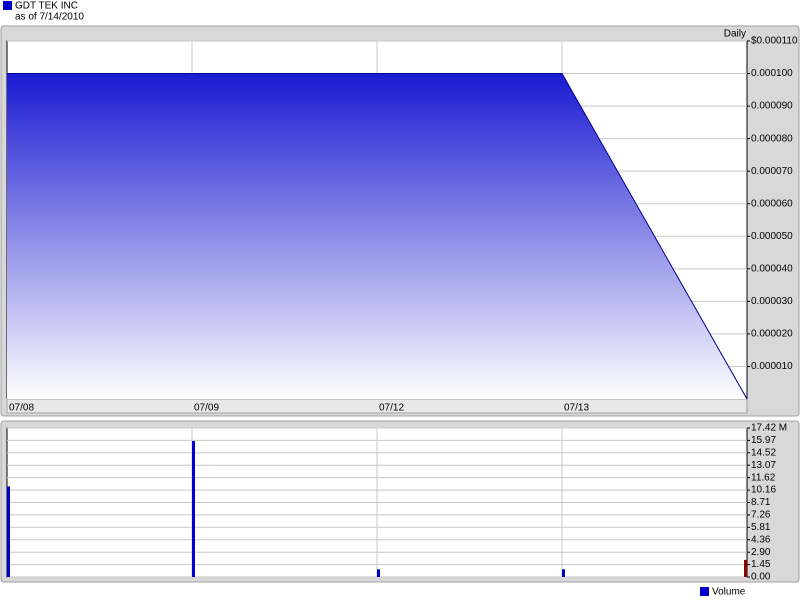  What do you see at coordinates (772, 73) in the screenshot?
I see `y-tick-label: 0.000100` at bounding box center [772, 73].